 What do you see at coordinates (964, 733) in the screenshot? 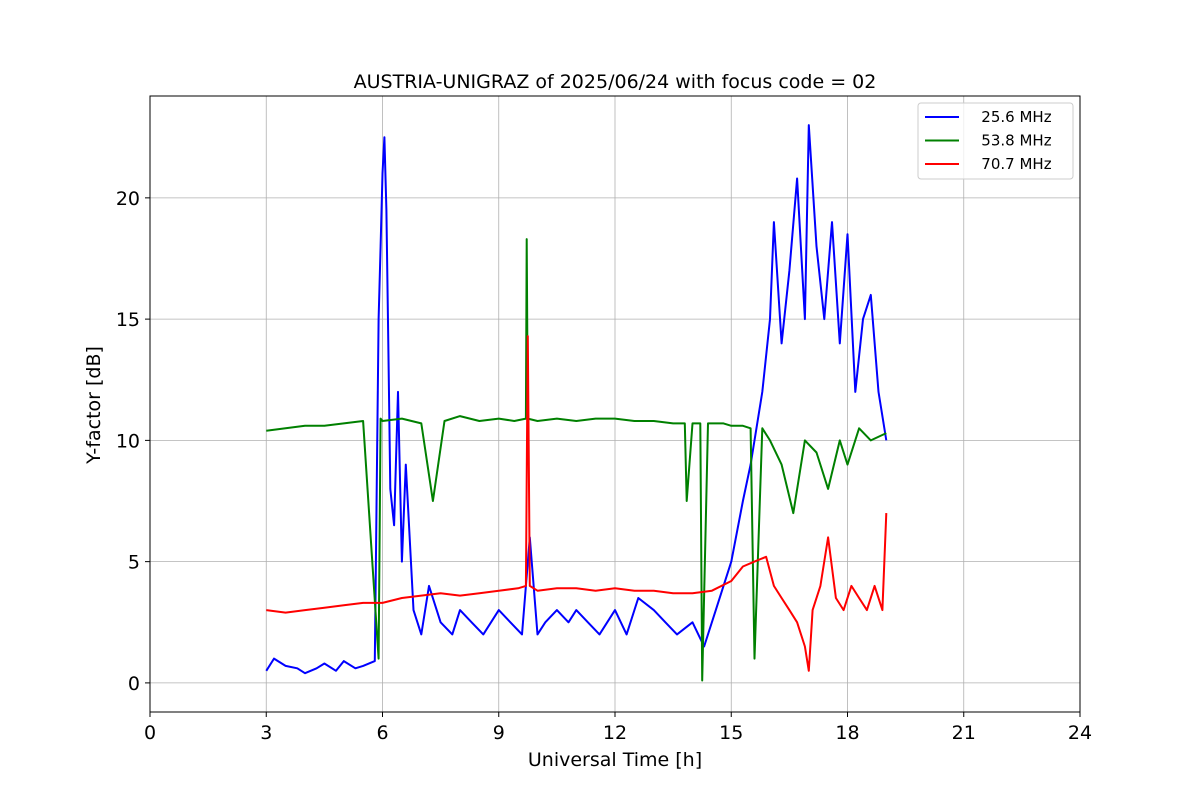
I see `x-tick-label: 21` at bounding box center [964, 733].